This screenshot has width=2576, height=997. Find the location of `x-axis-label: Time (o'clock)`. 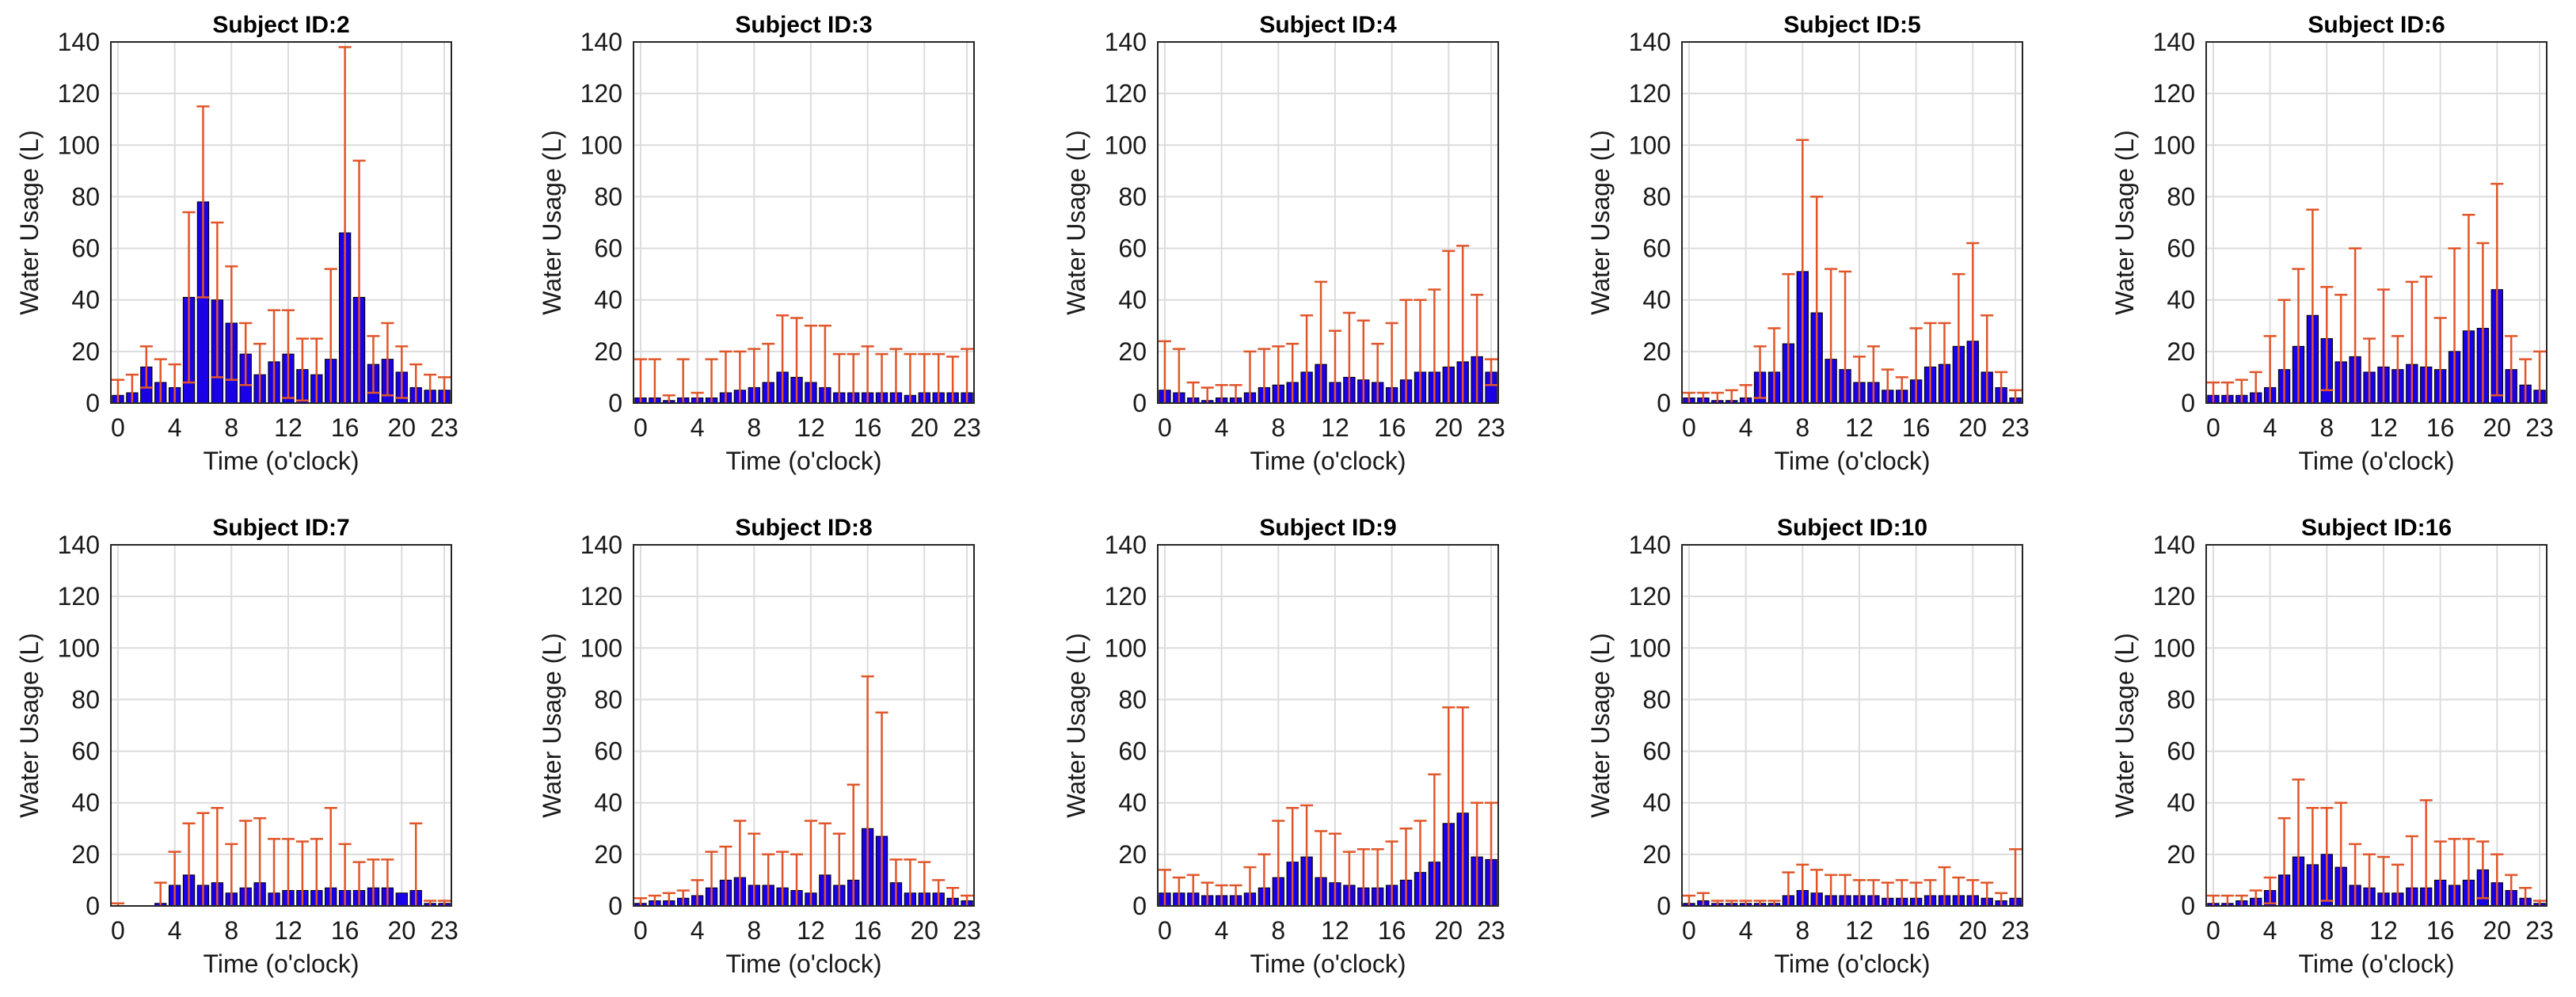

x-axis-label: Time (o'clock) is located at coordinates (2377, 461).